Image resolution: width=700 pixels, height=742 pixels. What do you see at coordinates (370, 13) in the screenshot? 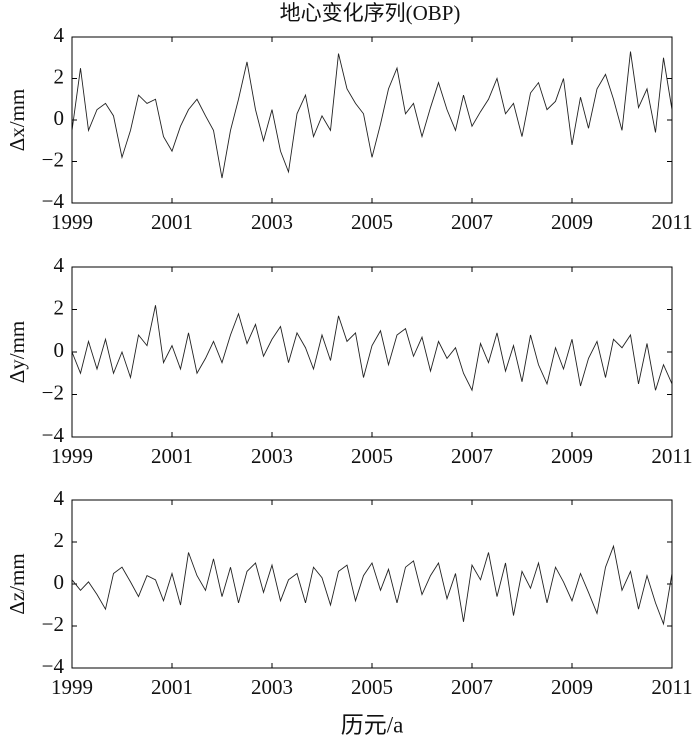
I see `chart-title: 地心变化序列(OBP)` at bounding box center [370, 13].